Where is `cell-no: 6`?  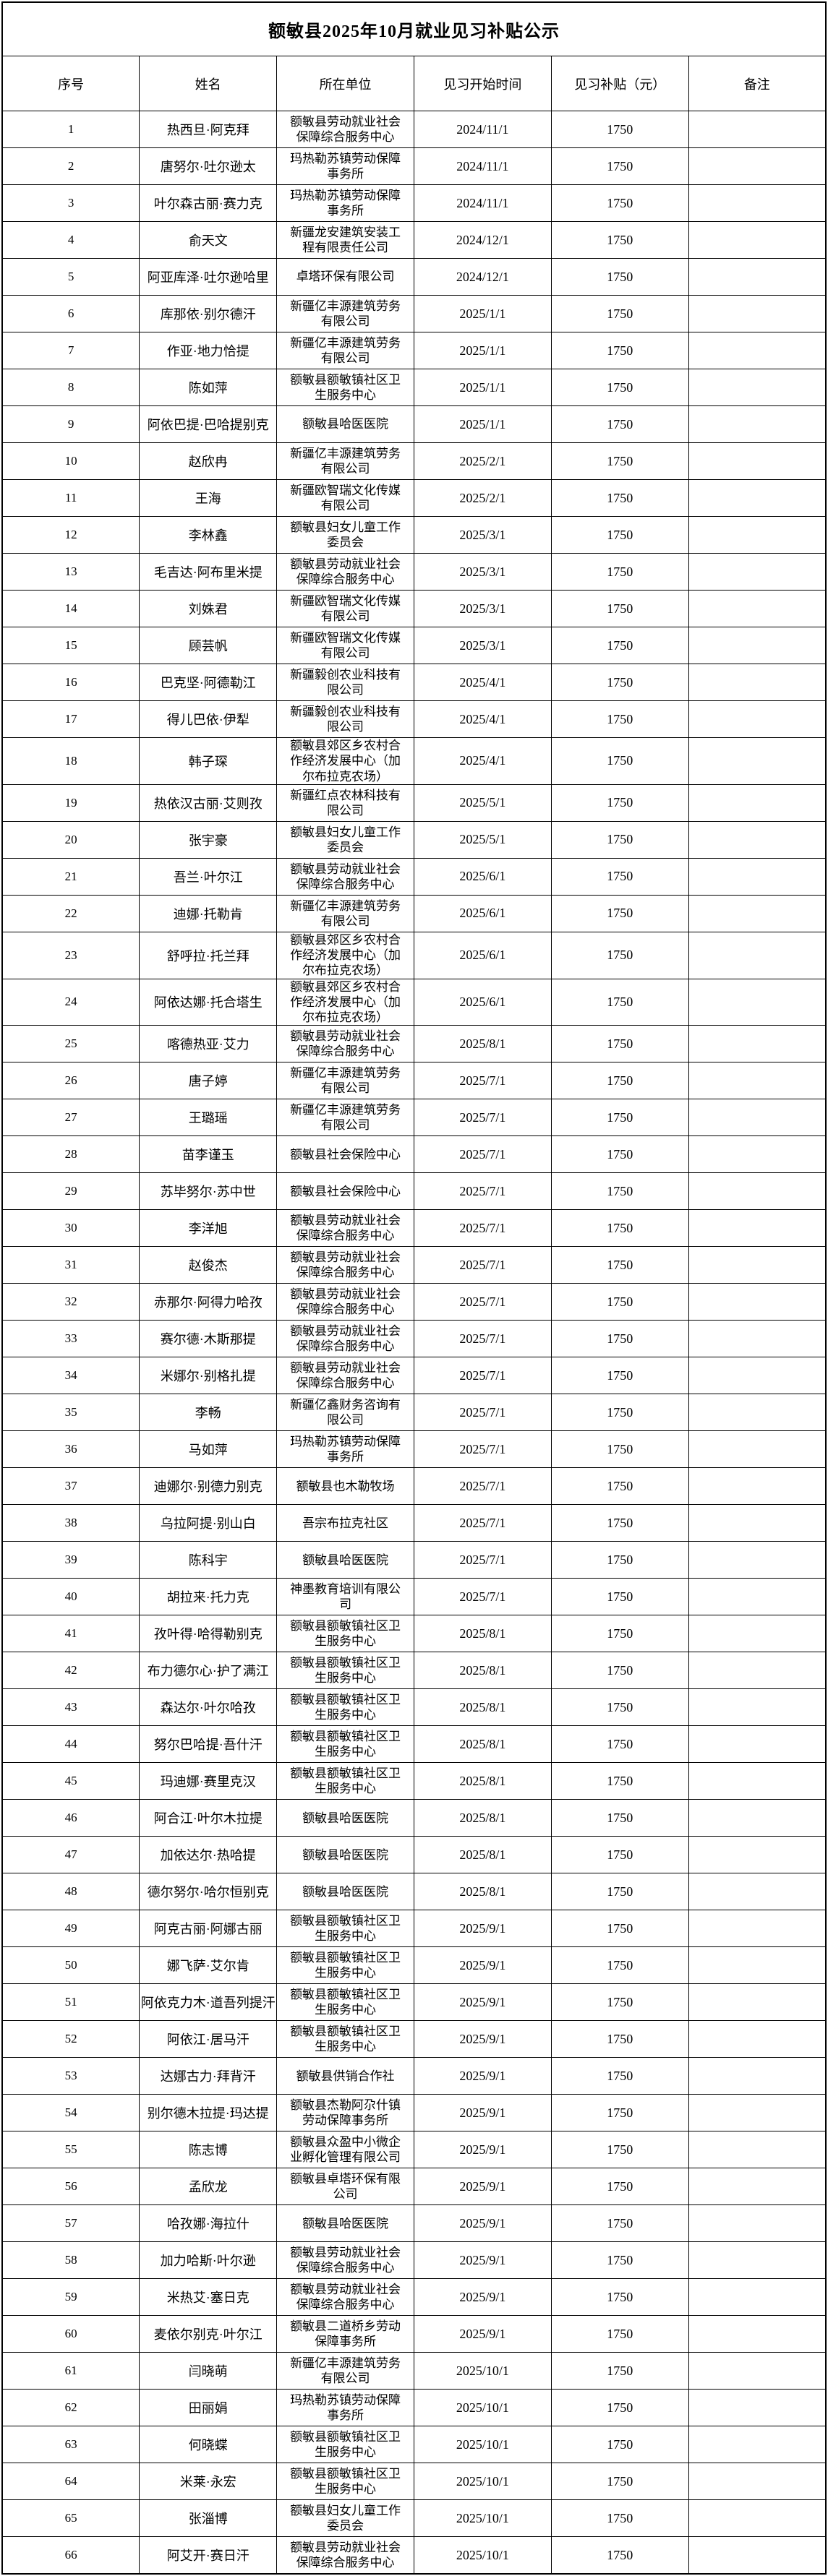
cell-no: 6 is located at coordinates (70, 314).